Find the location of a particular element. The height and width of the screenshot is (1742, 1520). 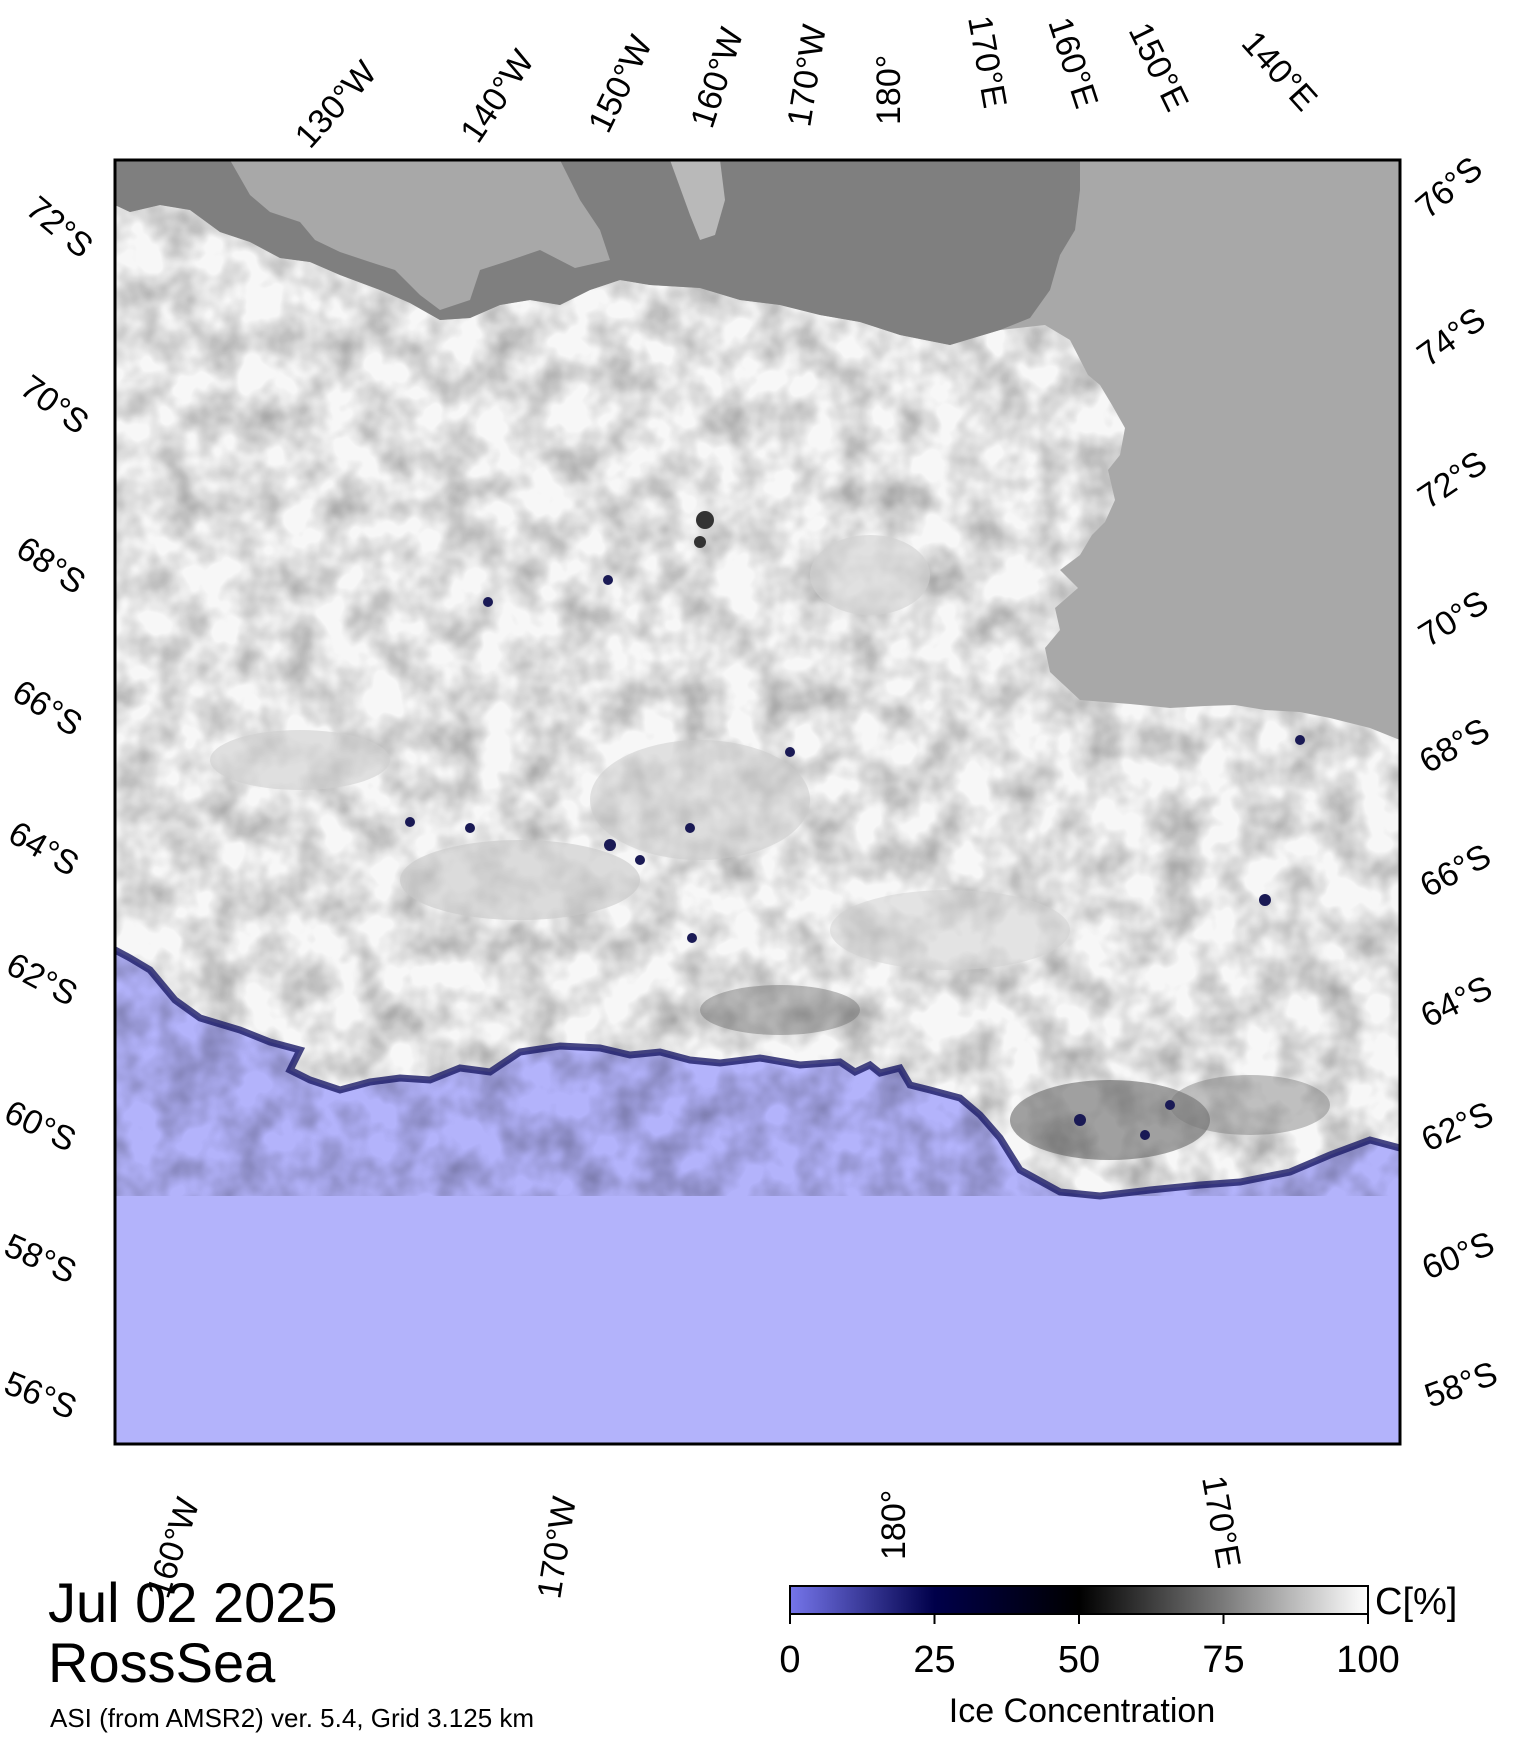

ice-edge-band is located at coordinates (757, 1073).